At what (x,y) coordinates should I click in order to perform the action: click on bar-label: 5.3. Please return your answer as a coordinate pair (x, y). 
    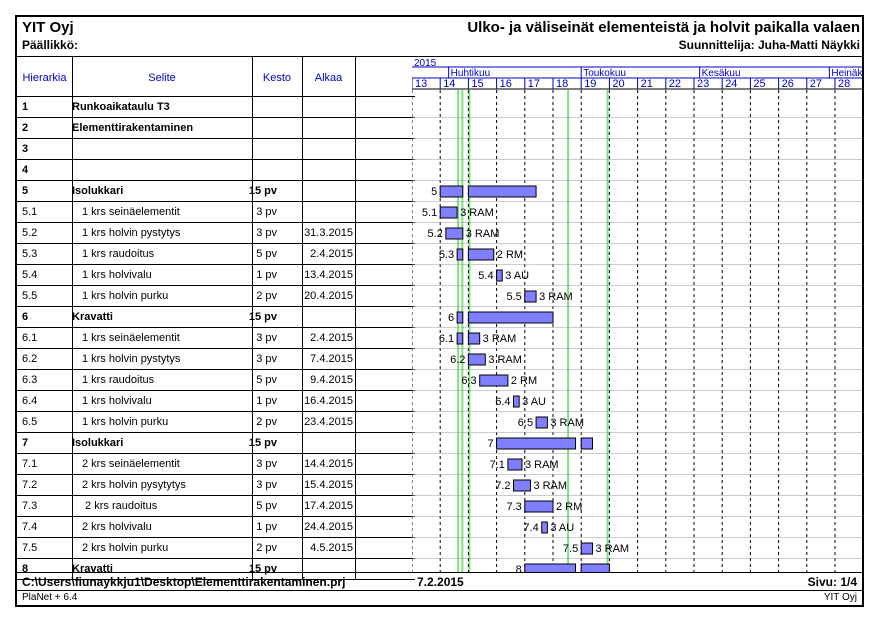
    Looking at the image, I should click on (446, 255).